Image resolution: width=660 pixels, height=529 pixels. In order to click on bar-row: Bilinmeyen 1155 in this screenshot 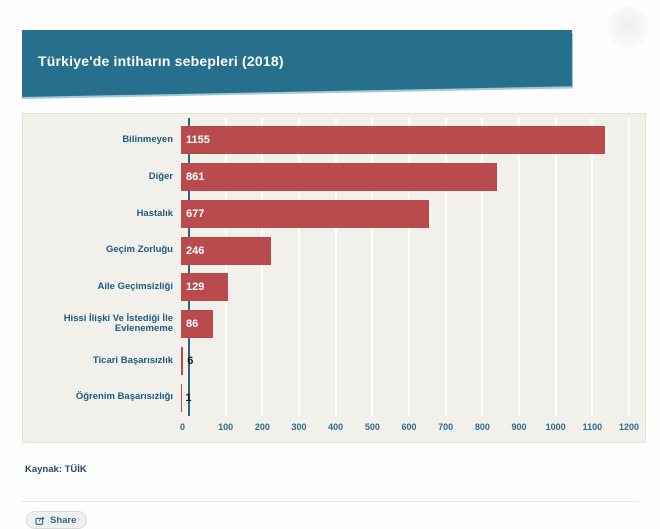, I will do `click(326, 140)`.